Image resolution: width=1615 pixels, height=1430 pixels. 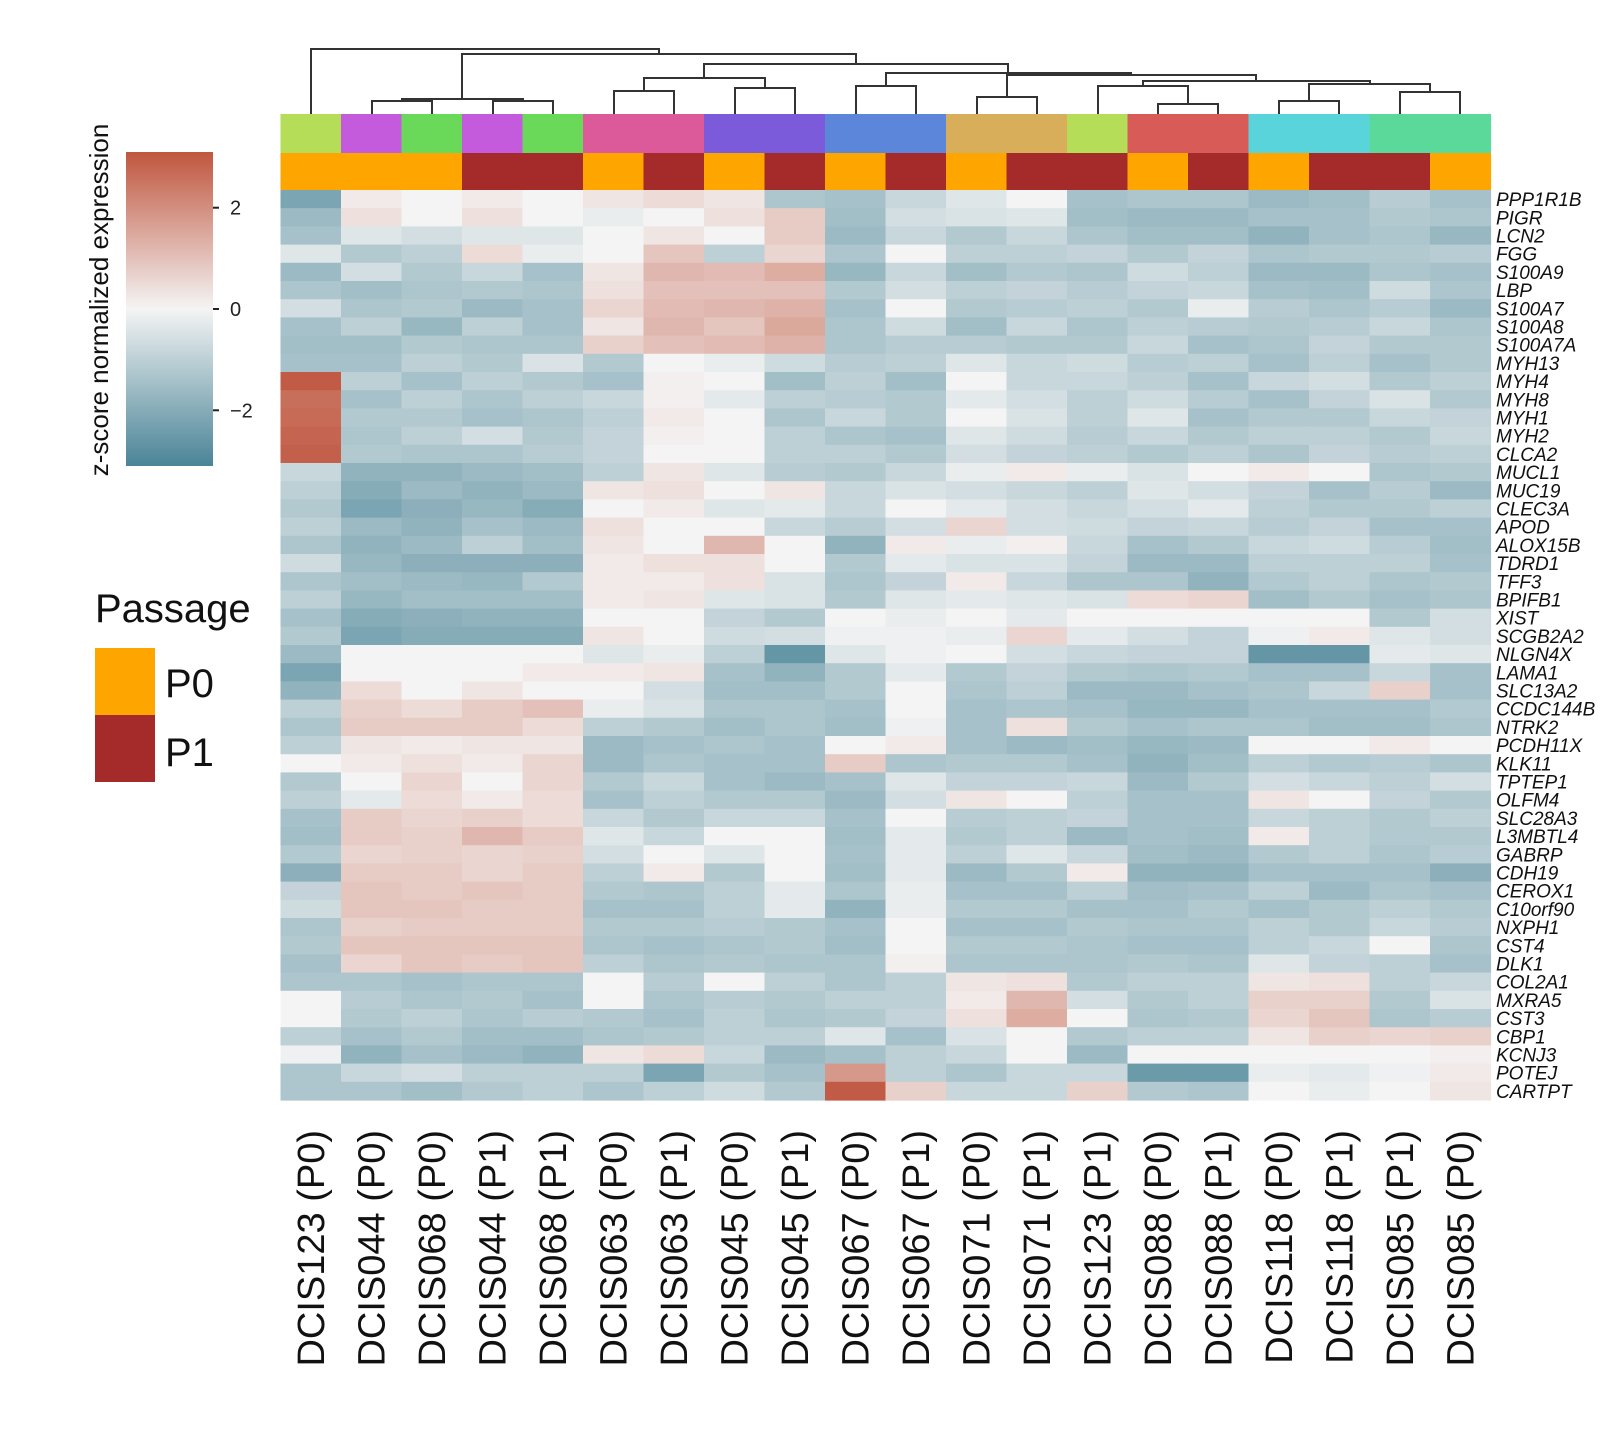 What do you see at coordinates (1521, 1037) in the screenshot?
I see `gene-label: CBP1` at bounding box center [1521, 1037].